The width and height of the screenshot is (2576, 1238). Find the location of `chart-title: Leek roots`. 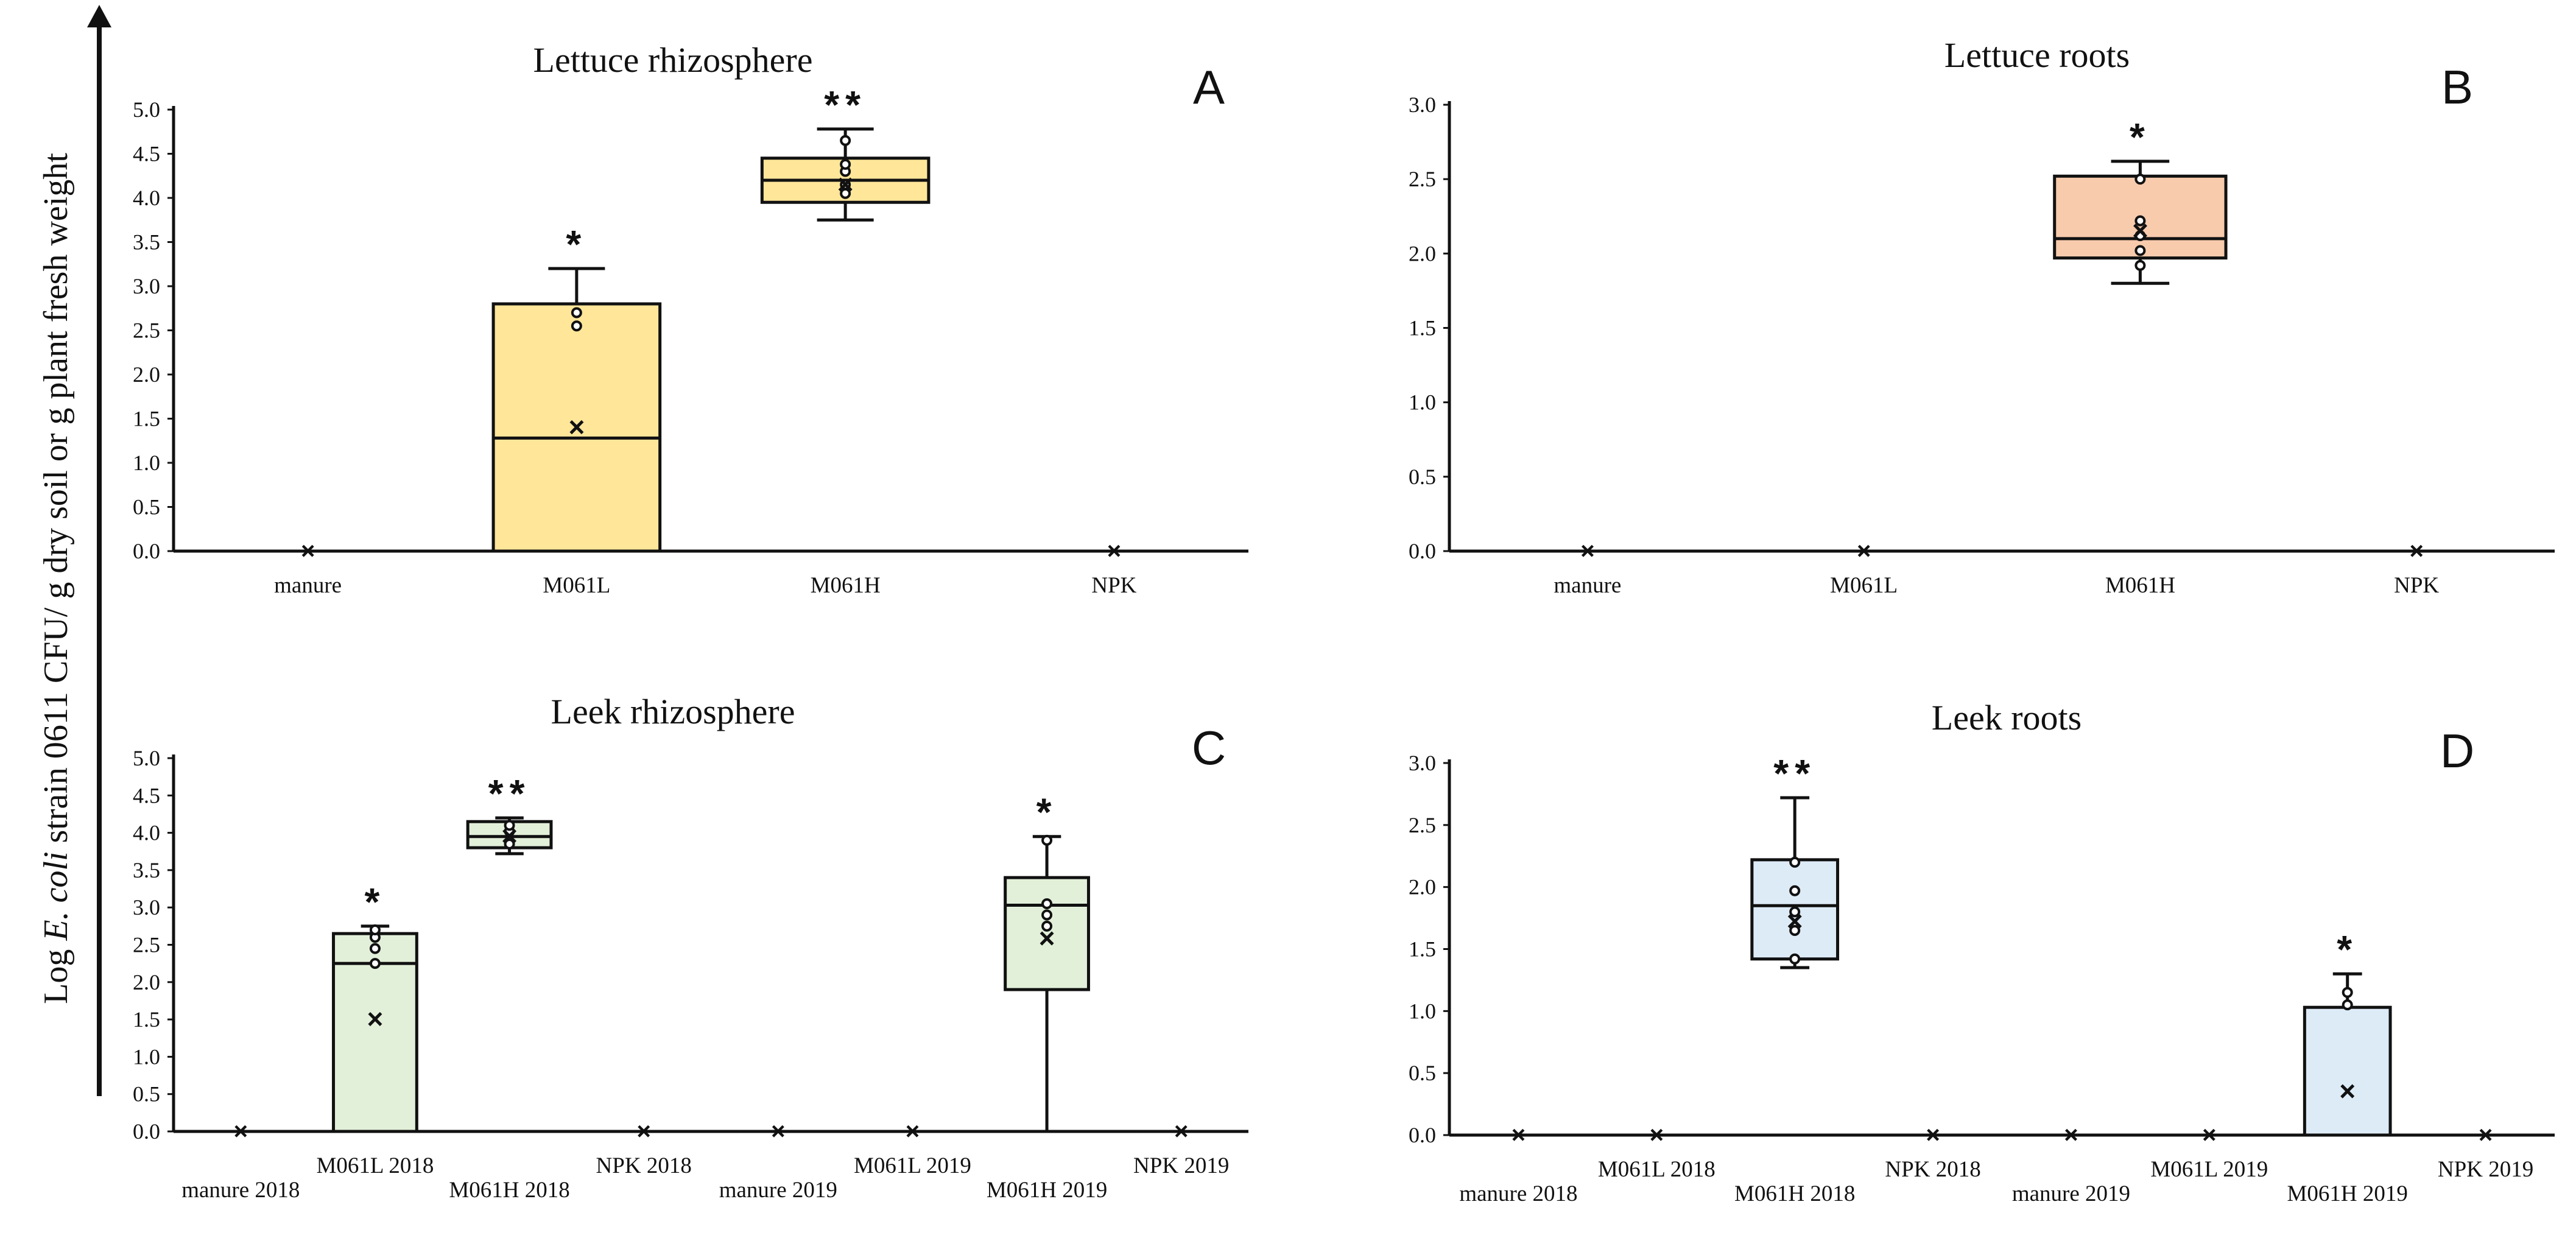

chart-title: Leek roots is located at coordinates (2007, 718).